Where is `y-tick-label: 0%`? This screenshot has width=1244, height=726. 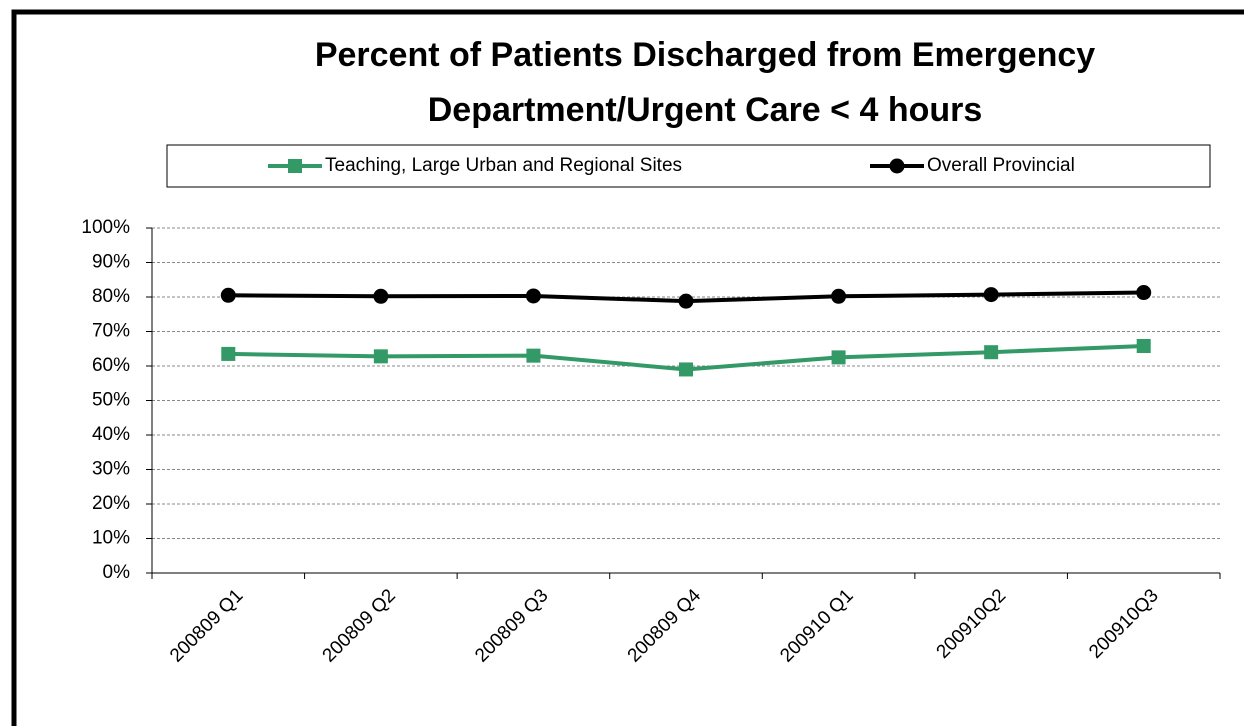
y-tick-label: 0% is located at coordinates (117, 572).